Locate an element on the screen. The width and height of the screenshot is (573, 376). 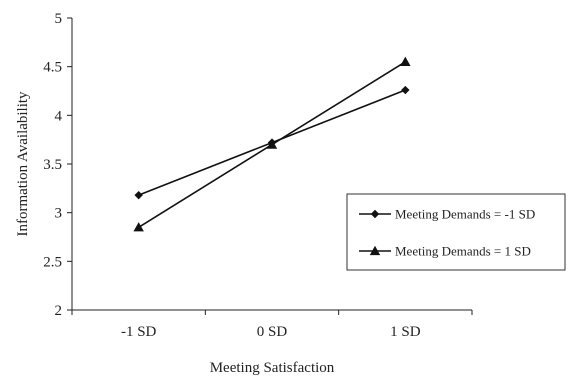
legend-item: Meeting Demands = -1 SD is located at coordinates (447, 214).